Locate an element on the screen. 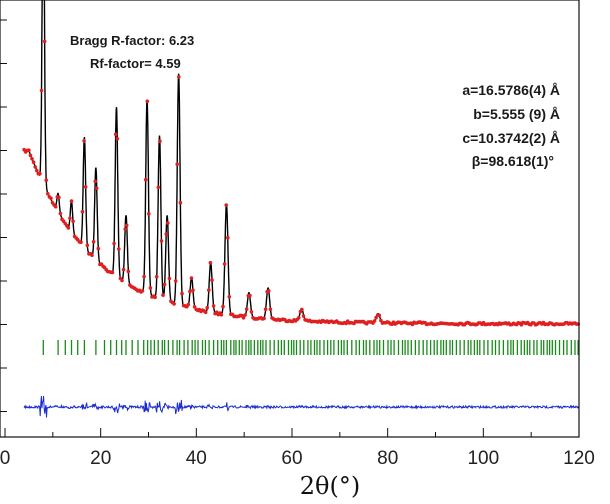  rf-factor: Rf-factor= 4.59 is located at coordinates (135, 63).